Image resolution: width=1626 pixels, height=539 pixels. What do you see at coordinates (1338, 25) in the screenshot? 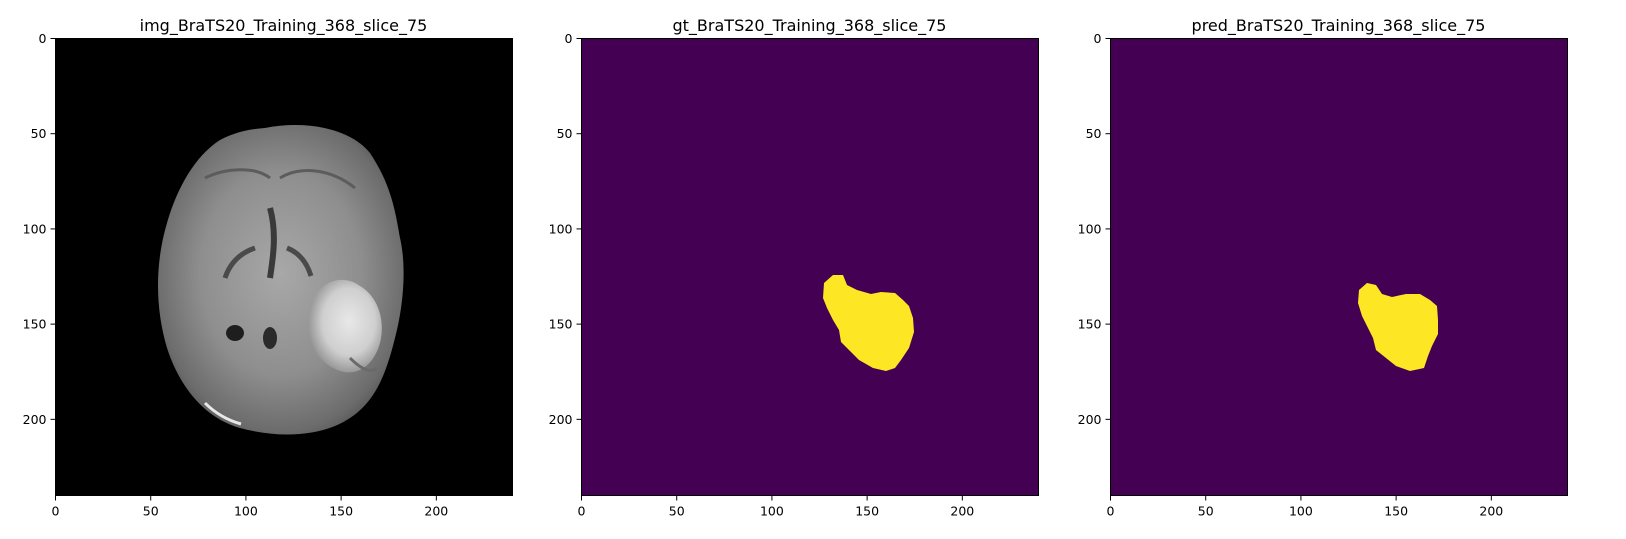
I see `panel-title: pred_BraTS20_Training_368_slice_75` at bounding box center [1338, 25].